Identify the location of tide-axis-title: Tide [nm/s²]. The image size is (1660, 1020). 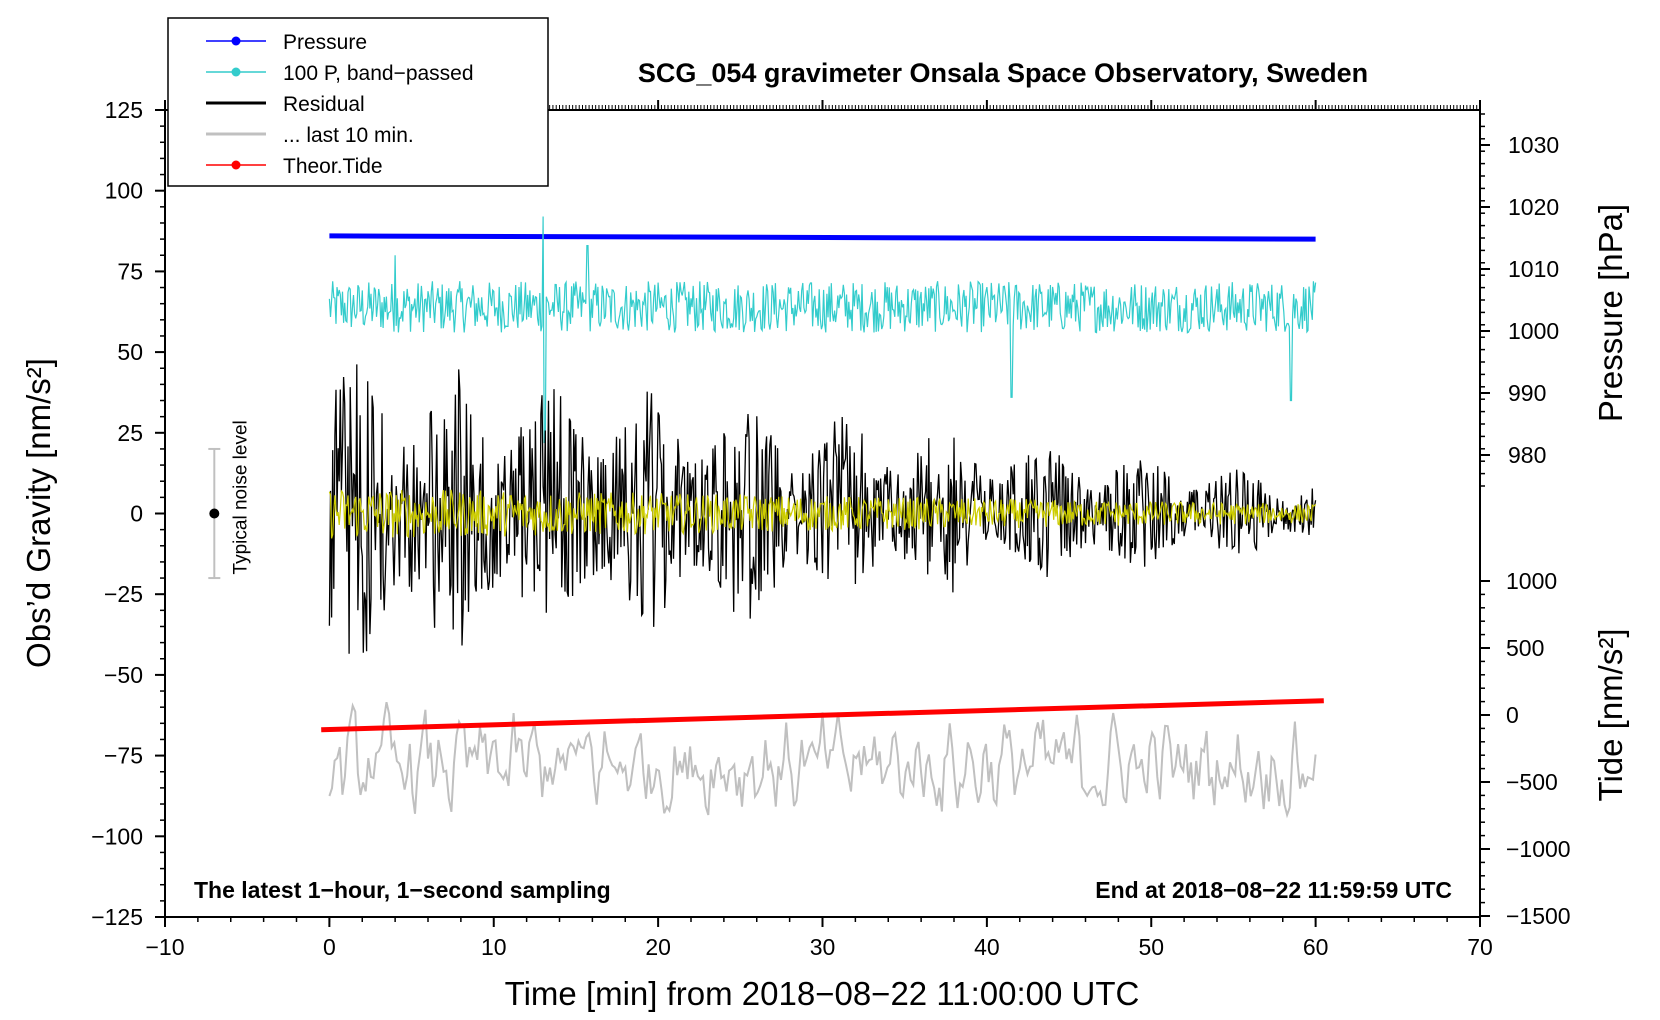
(1610, 715).